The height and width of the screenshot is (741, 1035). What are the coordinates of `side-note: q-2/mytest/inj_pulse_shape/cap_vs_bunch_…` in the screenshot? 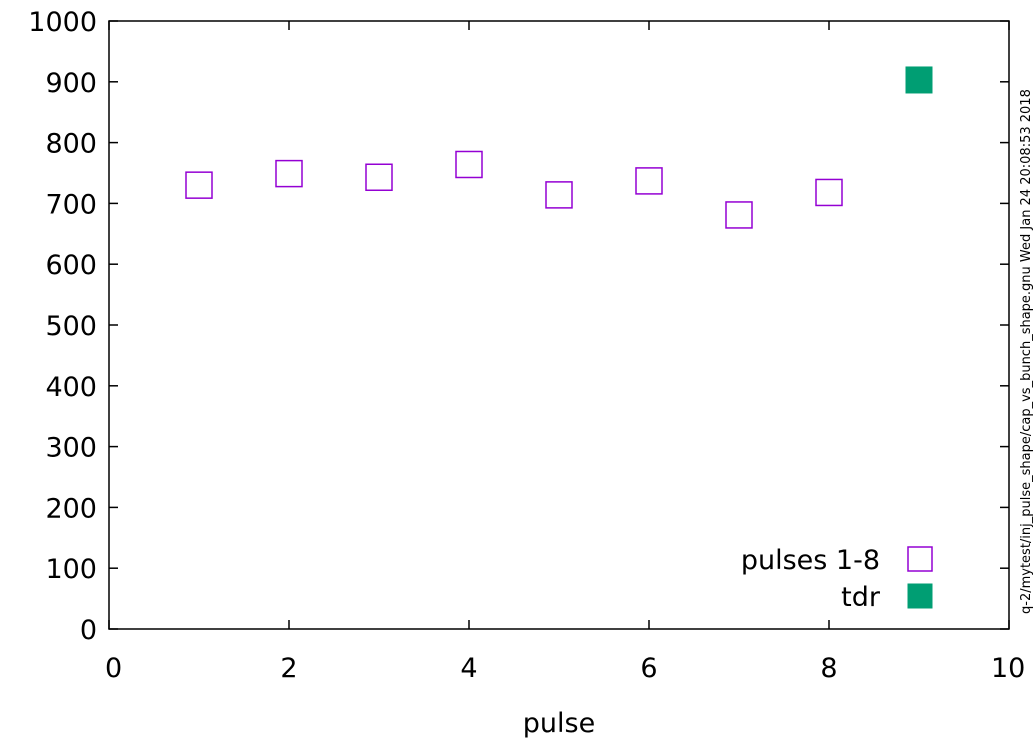 It's located at (1026, 351).